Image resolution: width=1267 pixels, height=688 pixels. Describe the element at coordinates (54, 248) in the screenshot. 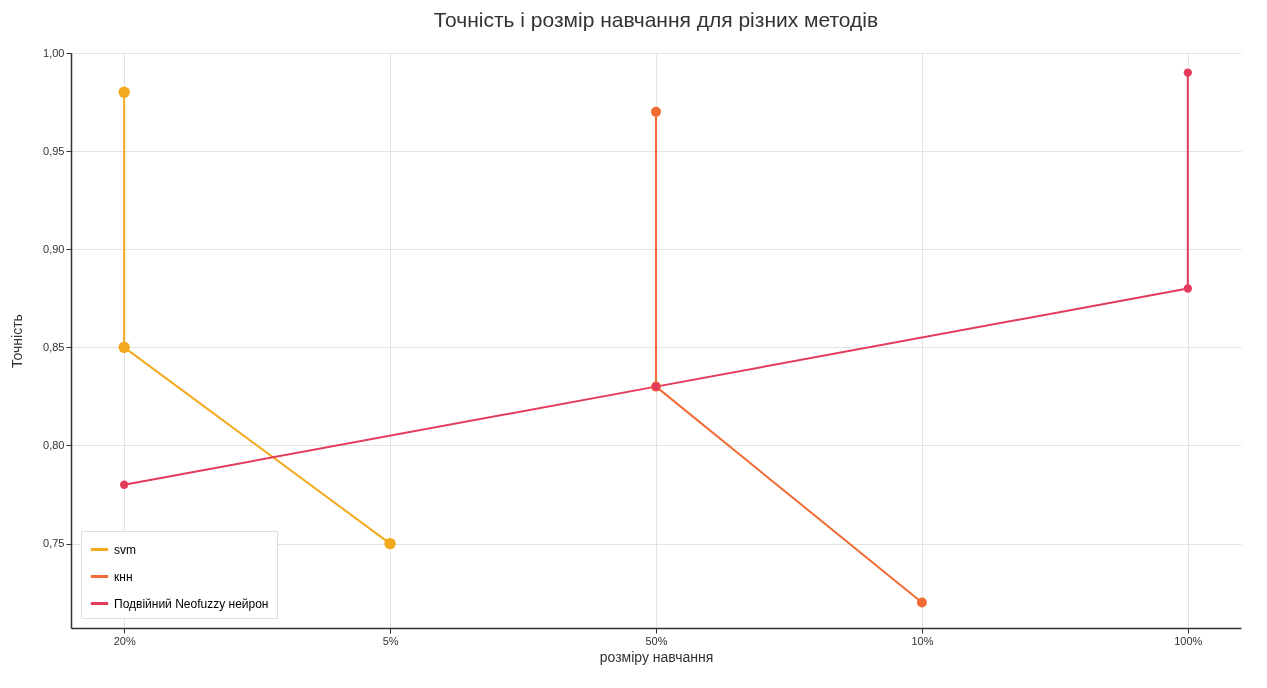

I see `y-tick-label: 0,90` at that location.